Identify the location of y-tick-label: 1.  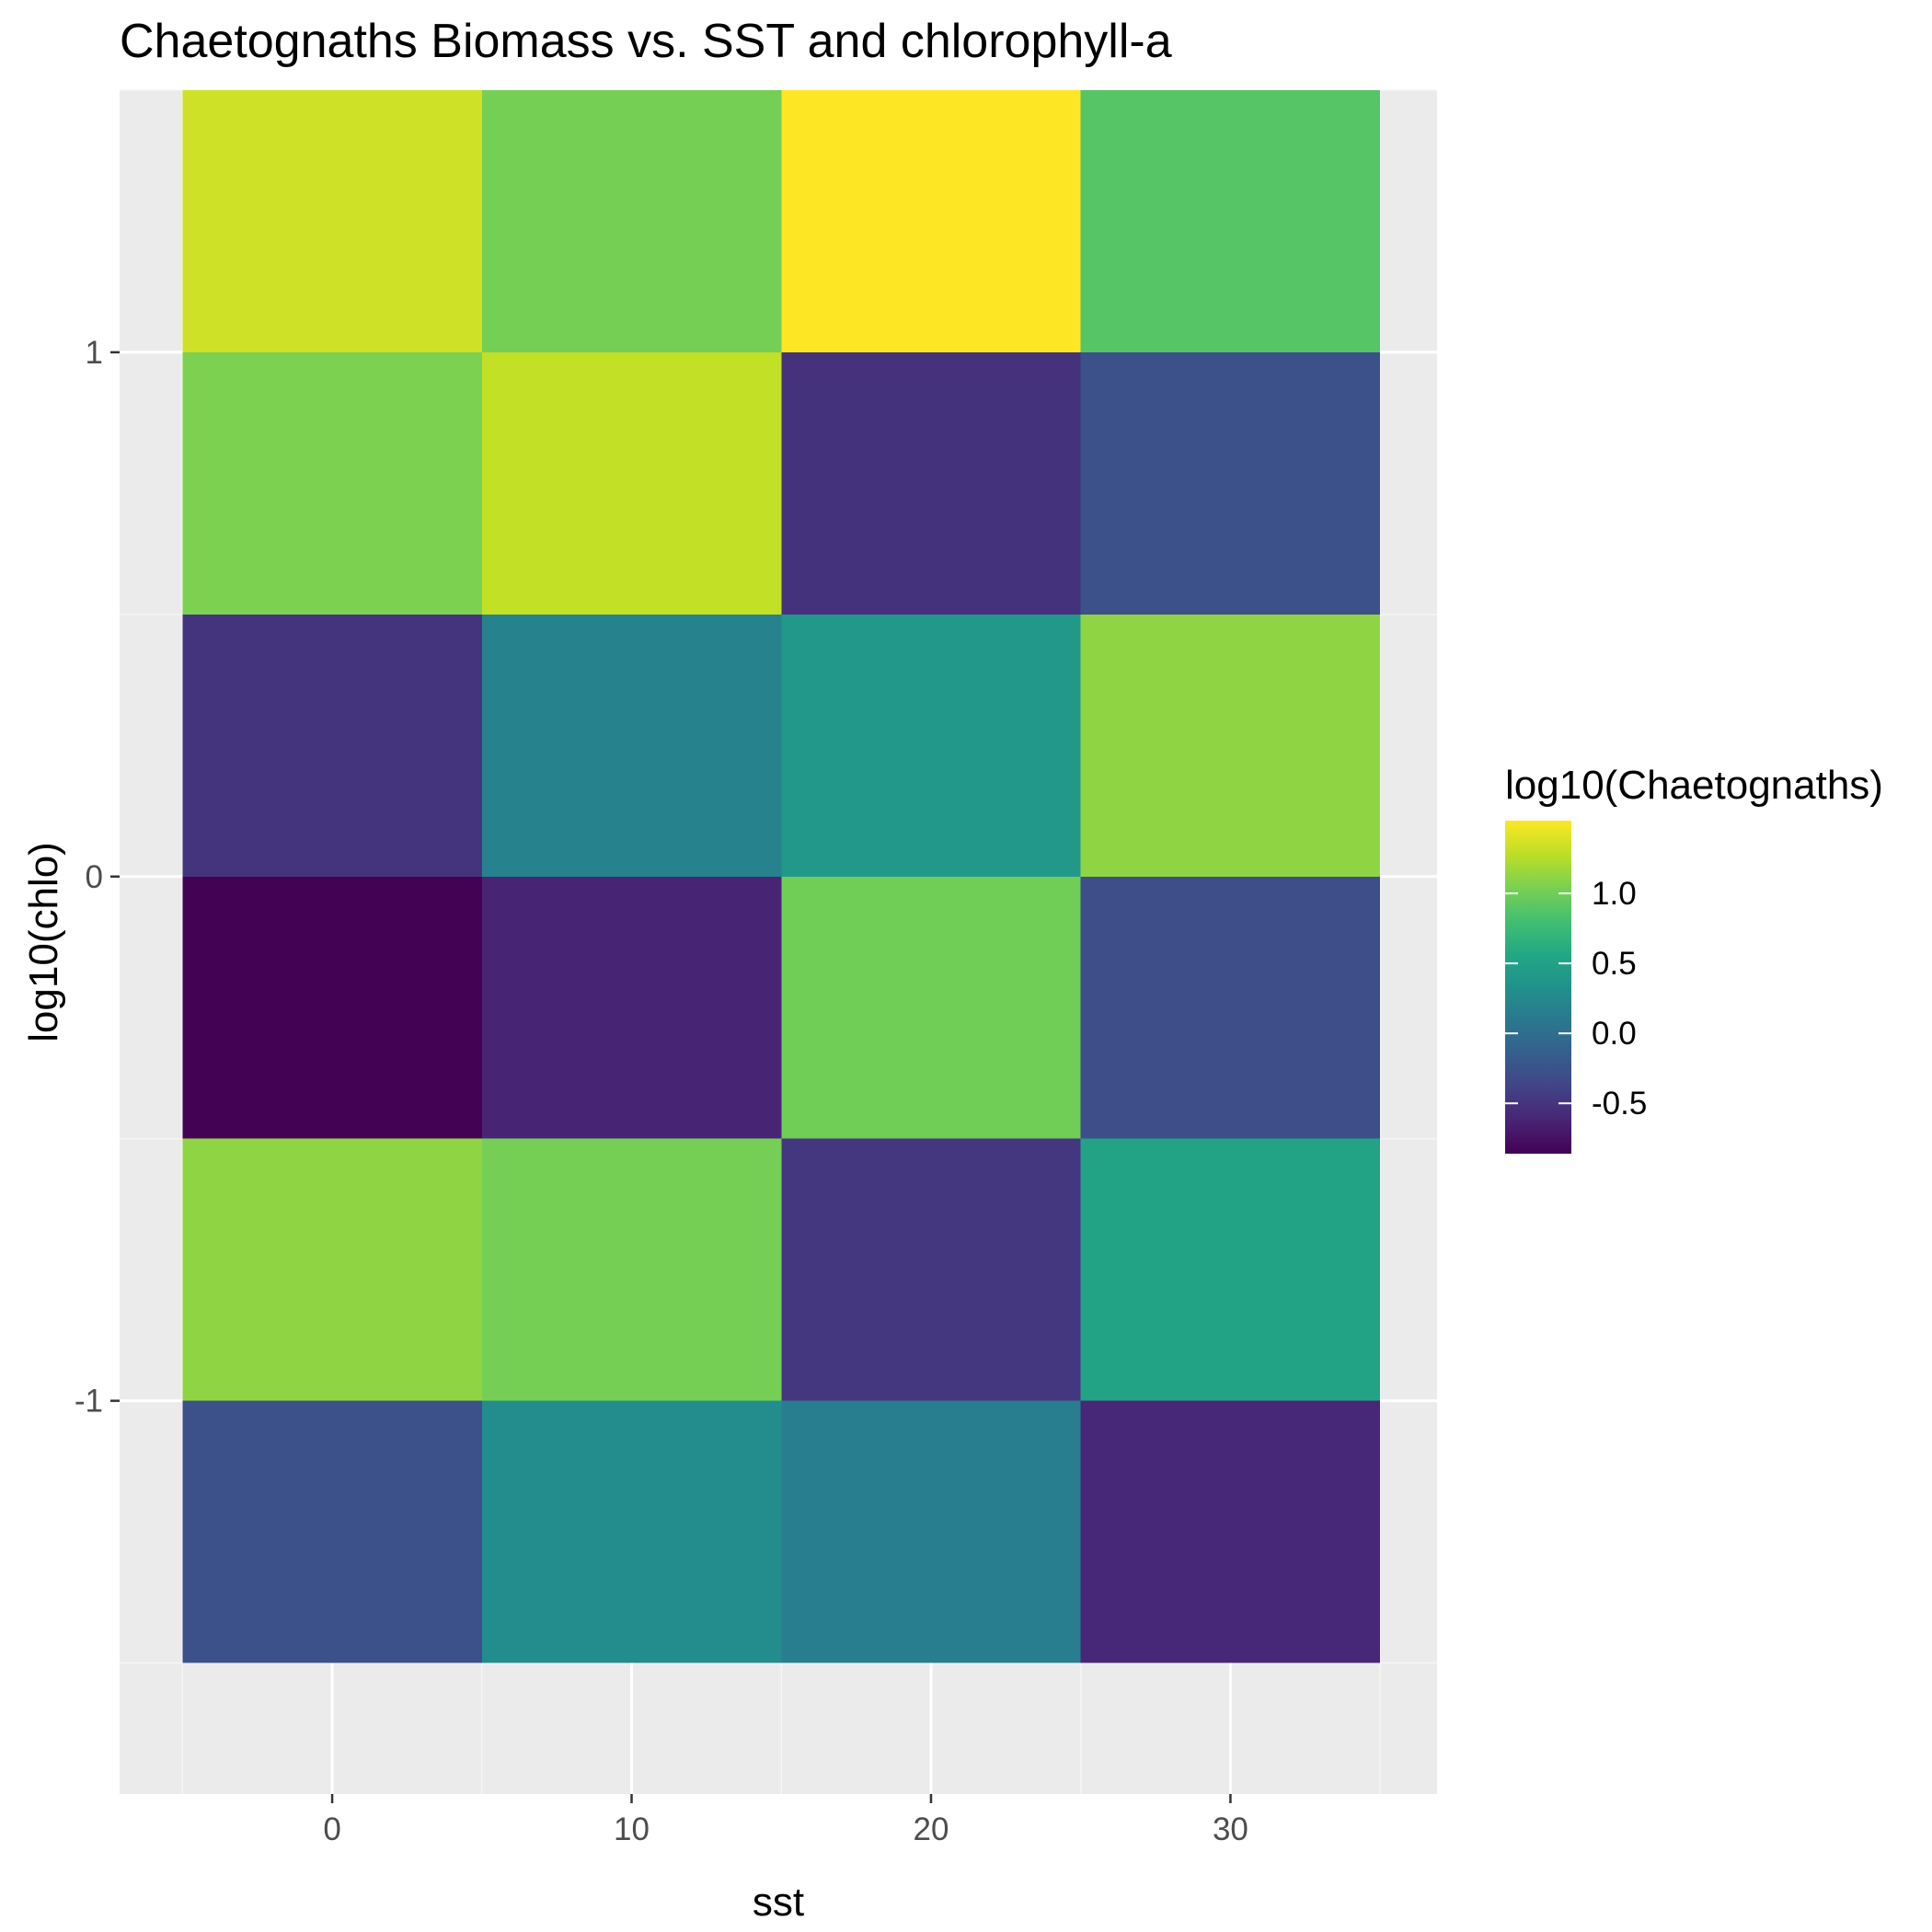
(94, 353).